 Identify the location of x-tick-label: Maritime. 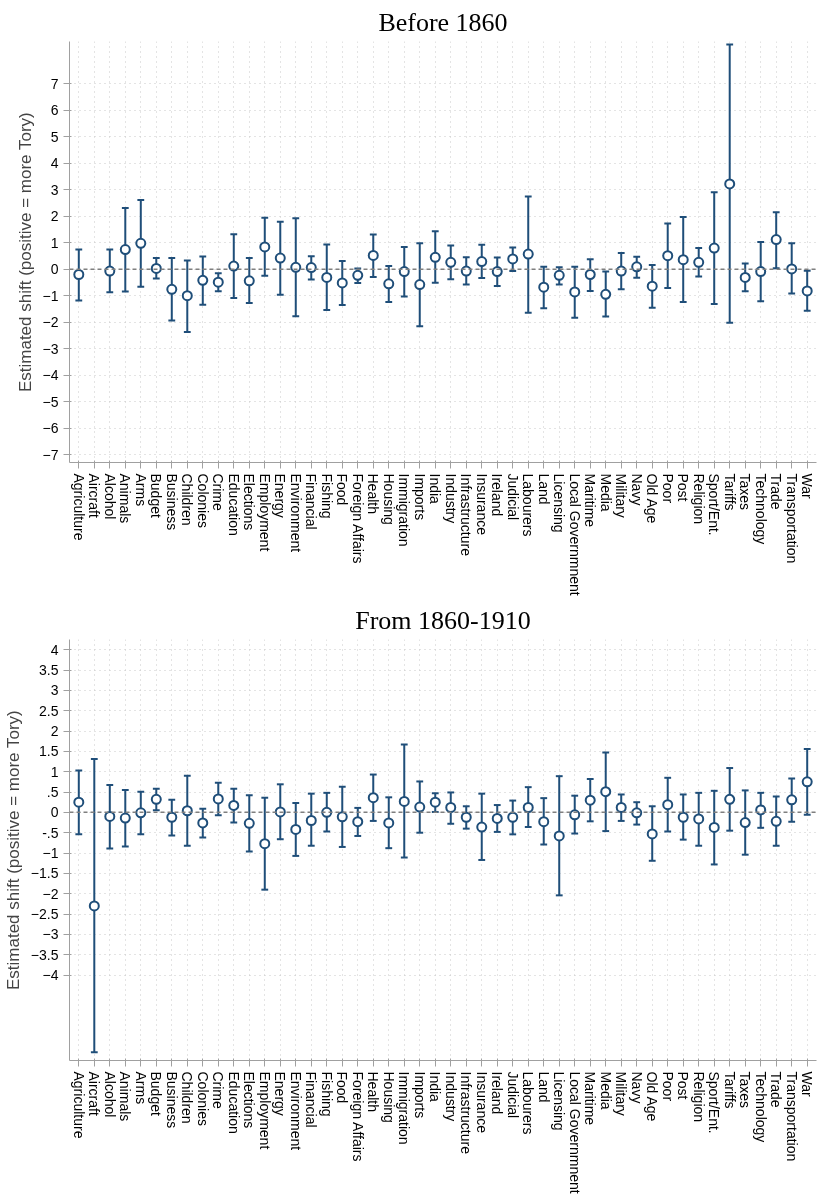
(590, 500).